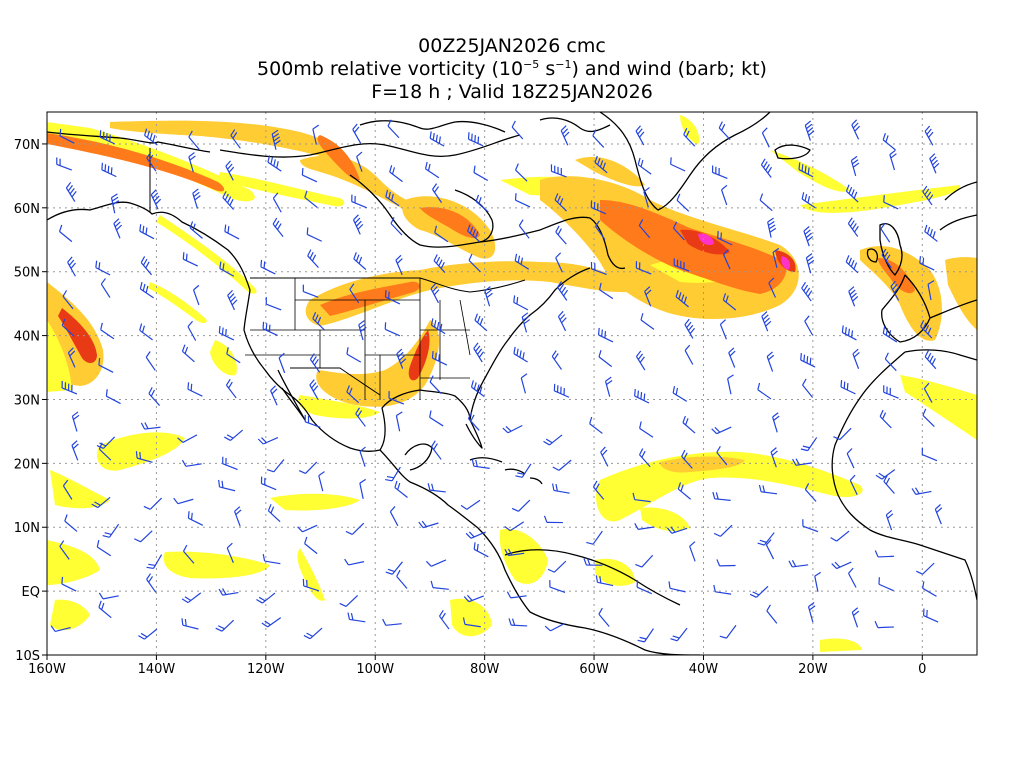  Describe the element at coordinates (450, 223) in the screenshot. I see `vorticity-labrador-core` at that location.